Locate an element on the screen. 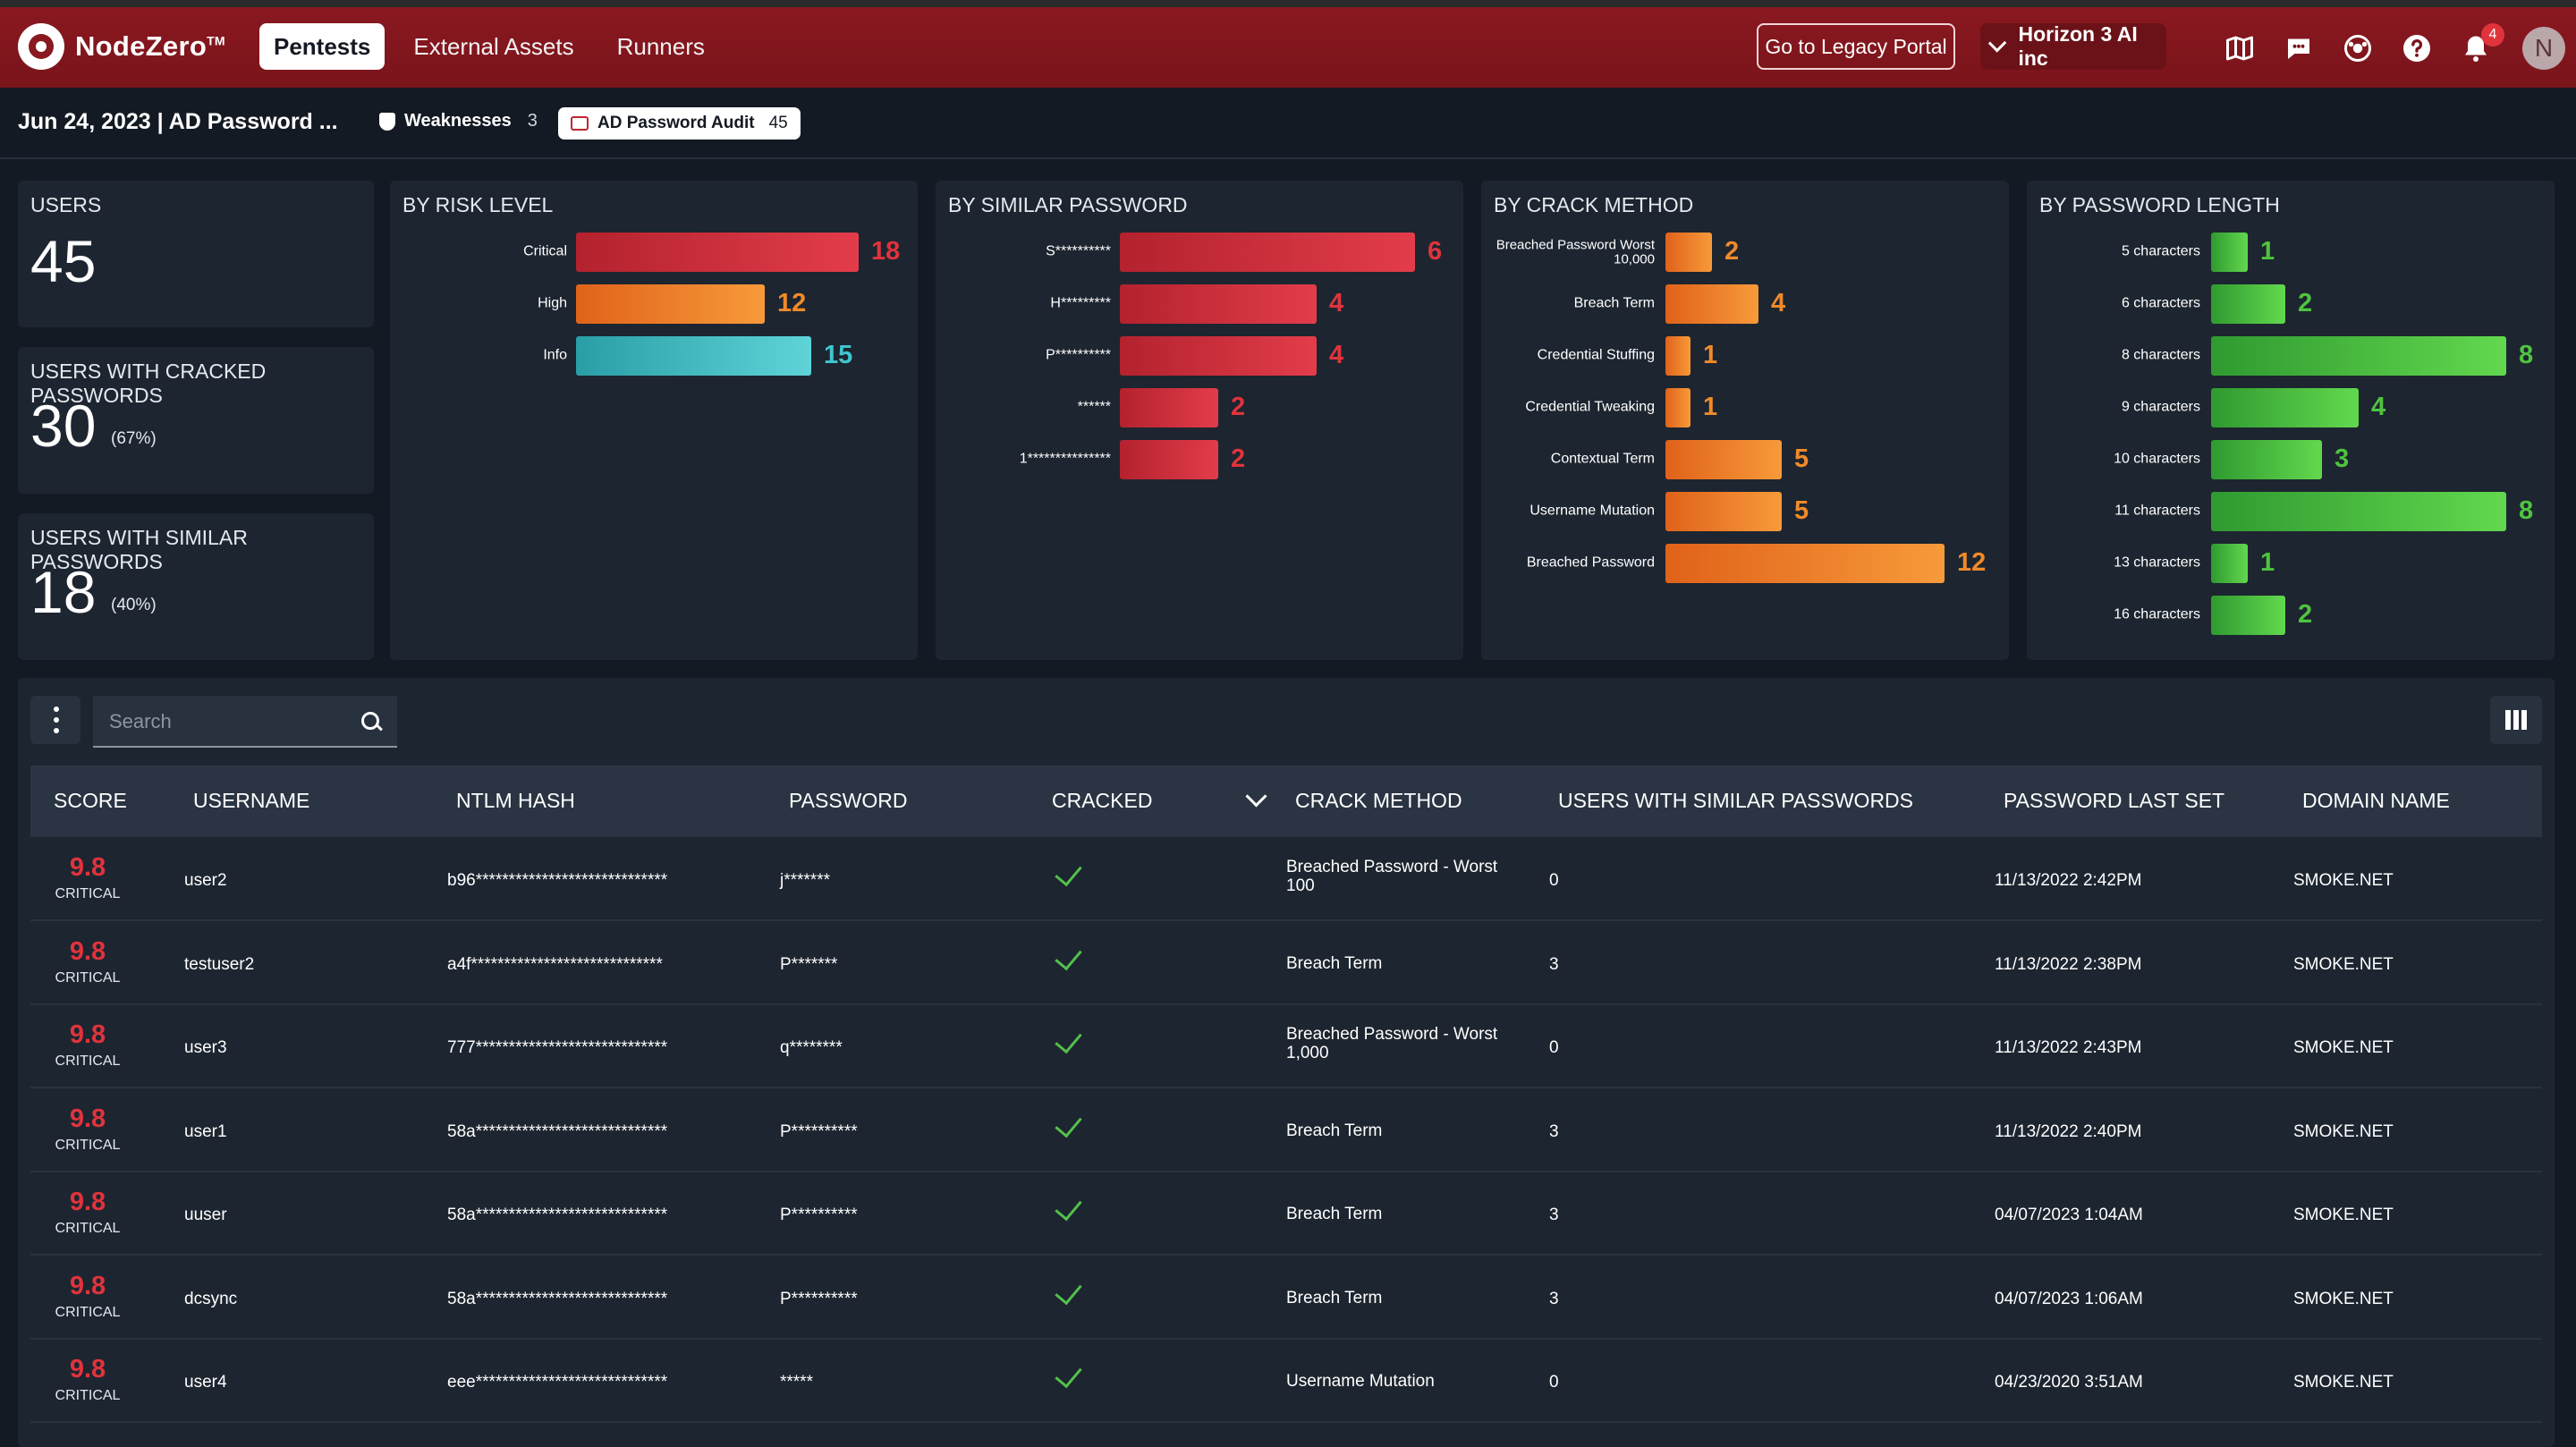 The height and width of the screenshot is (1447, 2576). notifications-bell-icon: 4 is located at coordinates (2482, 43).